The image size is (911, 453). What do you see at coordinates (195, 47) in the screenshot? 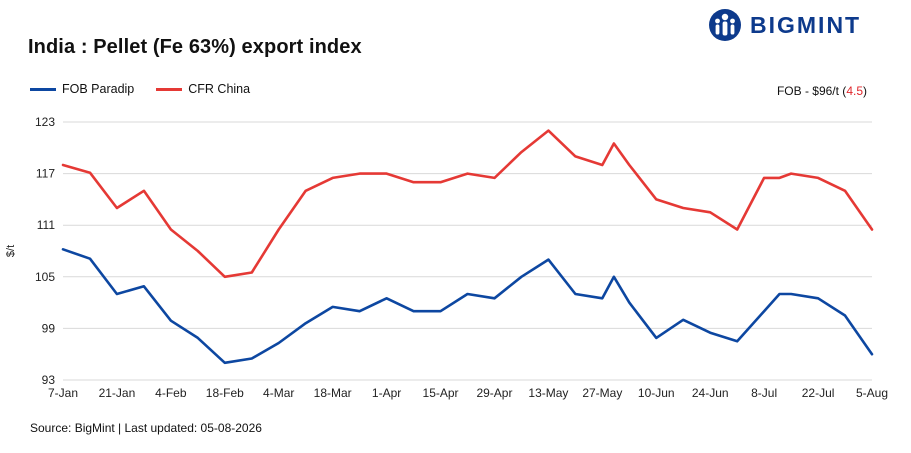
I see `chart-title: India : Pellet (Fe 63%) export index` at bounding box center [195, 47].